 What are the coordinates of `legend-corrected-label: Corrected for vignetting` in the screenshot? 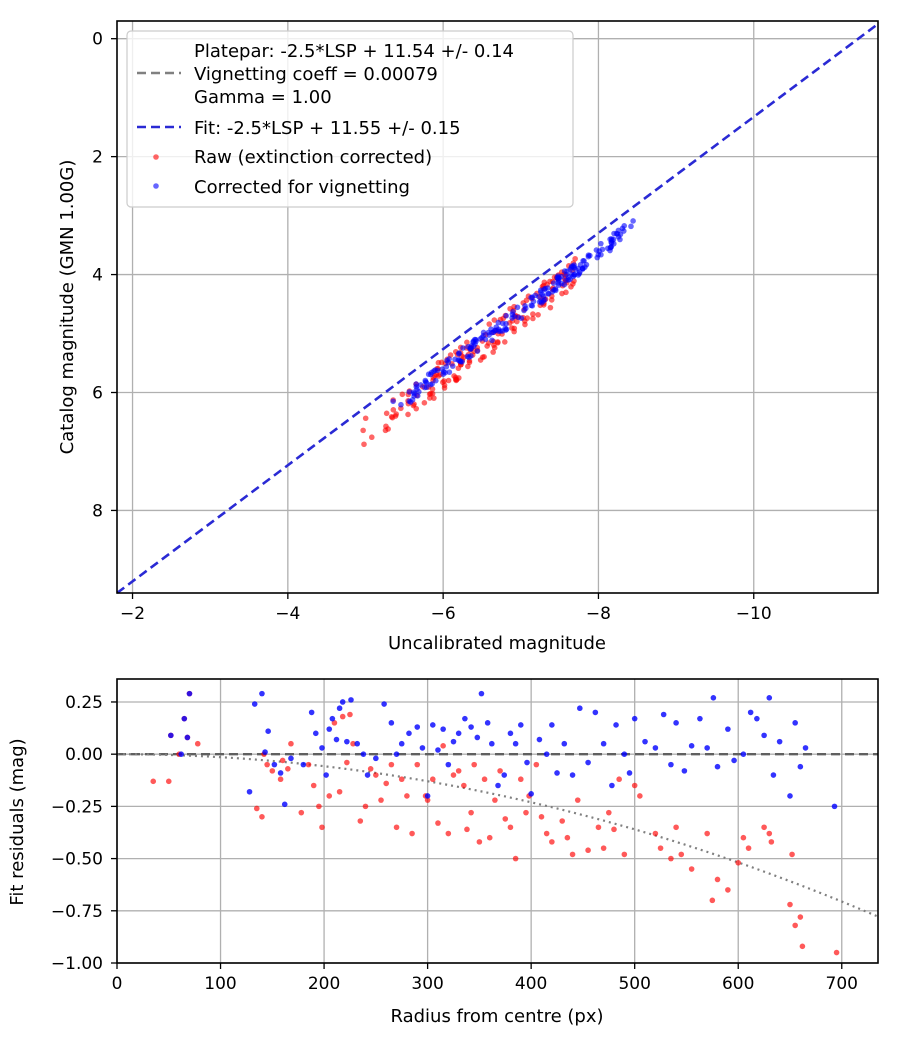 It's located at (302, 187).